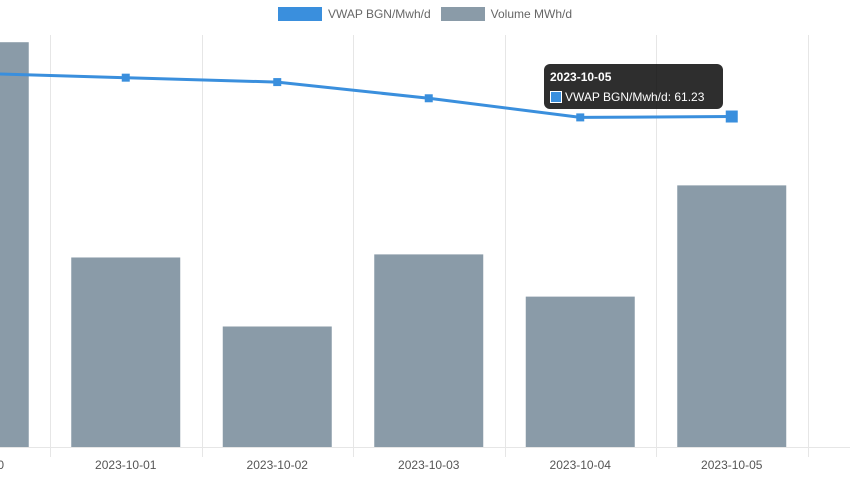 The height and width of the screenshot is (480, 850). Describe the element at coordinates (581, 77) in the screenshot. I see `tooltip-title: 2023-10-05` at that location.